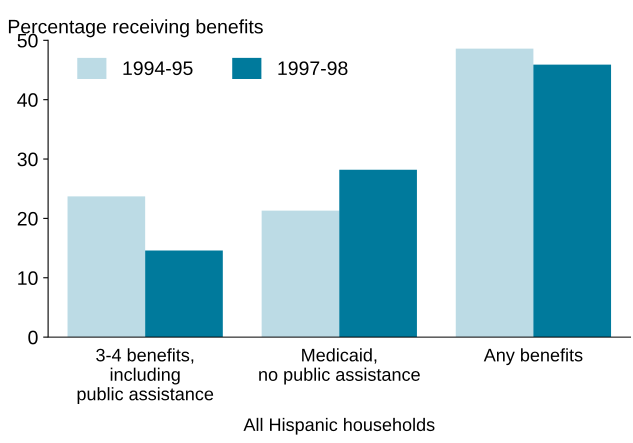 This screenshot has height=443, width=633. Describe the element at coordinates (33, 337) in the screenshot. I see `y-tick-label: 0` at that location.